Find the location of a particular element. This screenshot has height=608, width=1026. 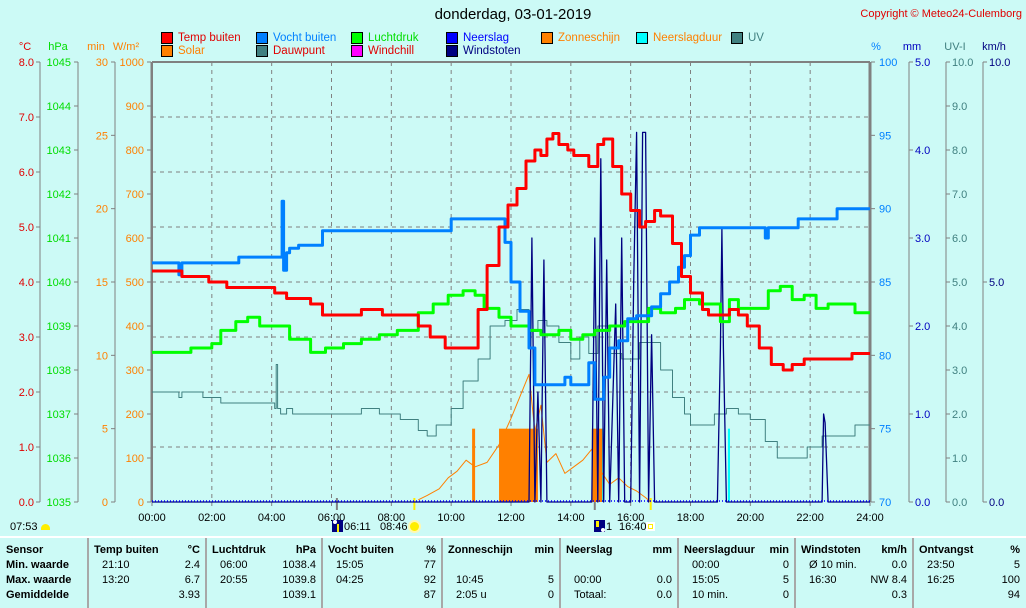

axis-tick-label: 7.0 is located at coordinates (959, 195).